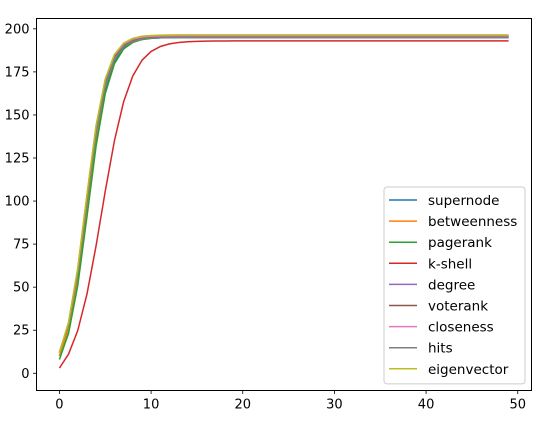 The height and width of the screenshot is (423, 549). I want to click on y-tick-label: 175, so click(17, 72).